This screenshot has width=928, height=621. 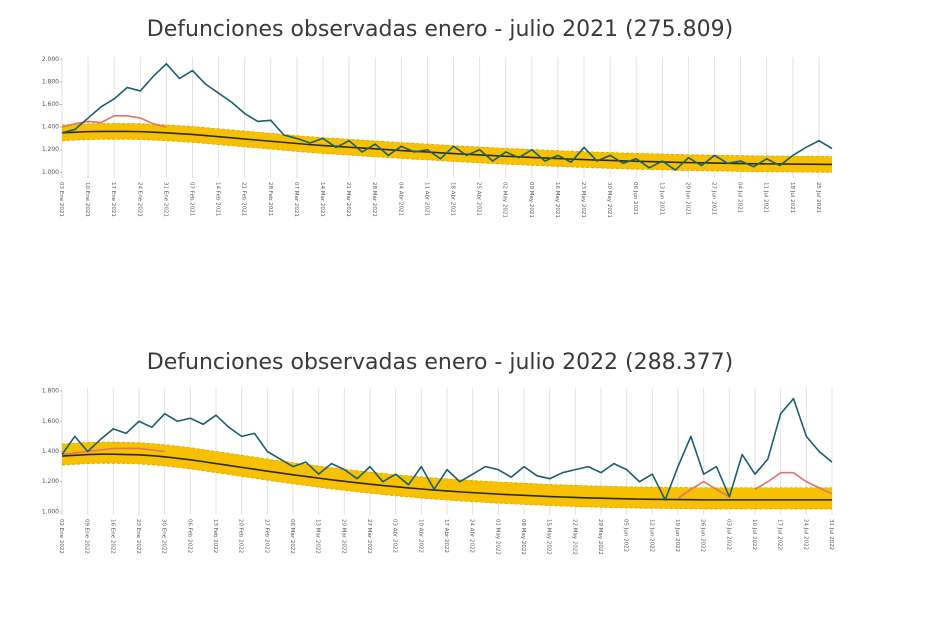 What do you see at coordinates (531, 200) in the screenshot?
I see `x-tick-label: 09 May 2021` at bounding box center [531, 200].